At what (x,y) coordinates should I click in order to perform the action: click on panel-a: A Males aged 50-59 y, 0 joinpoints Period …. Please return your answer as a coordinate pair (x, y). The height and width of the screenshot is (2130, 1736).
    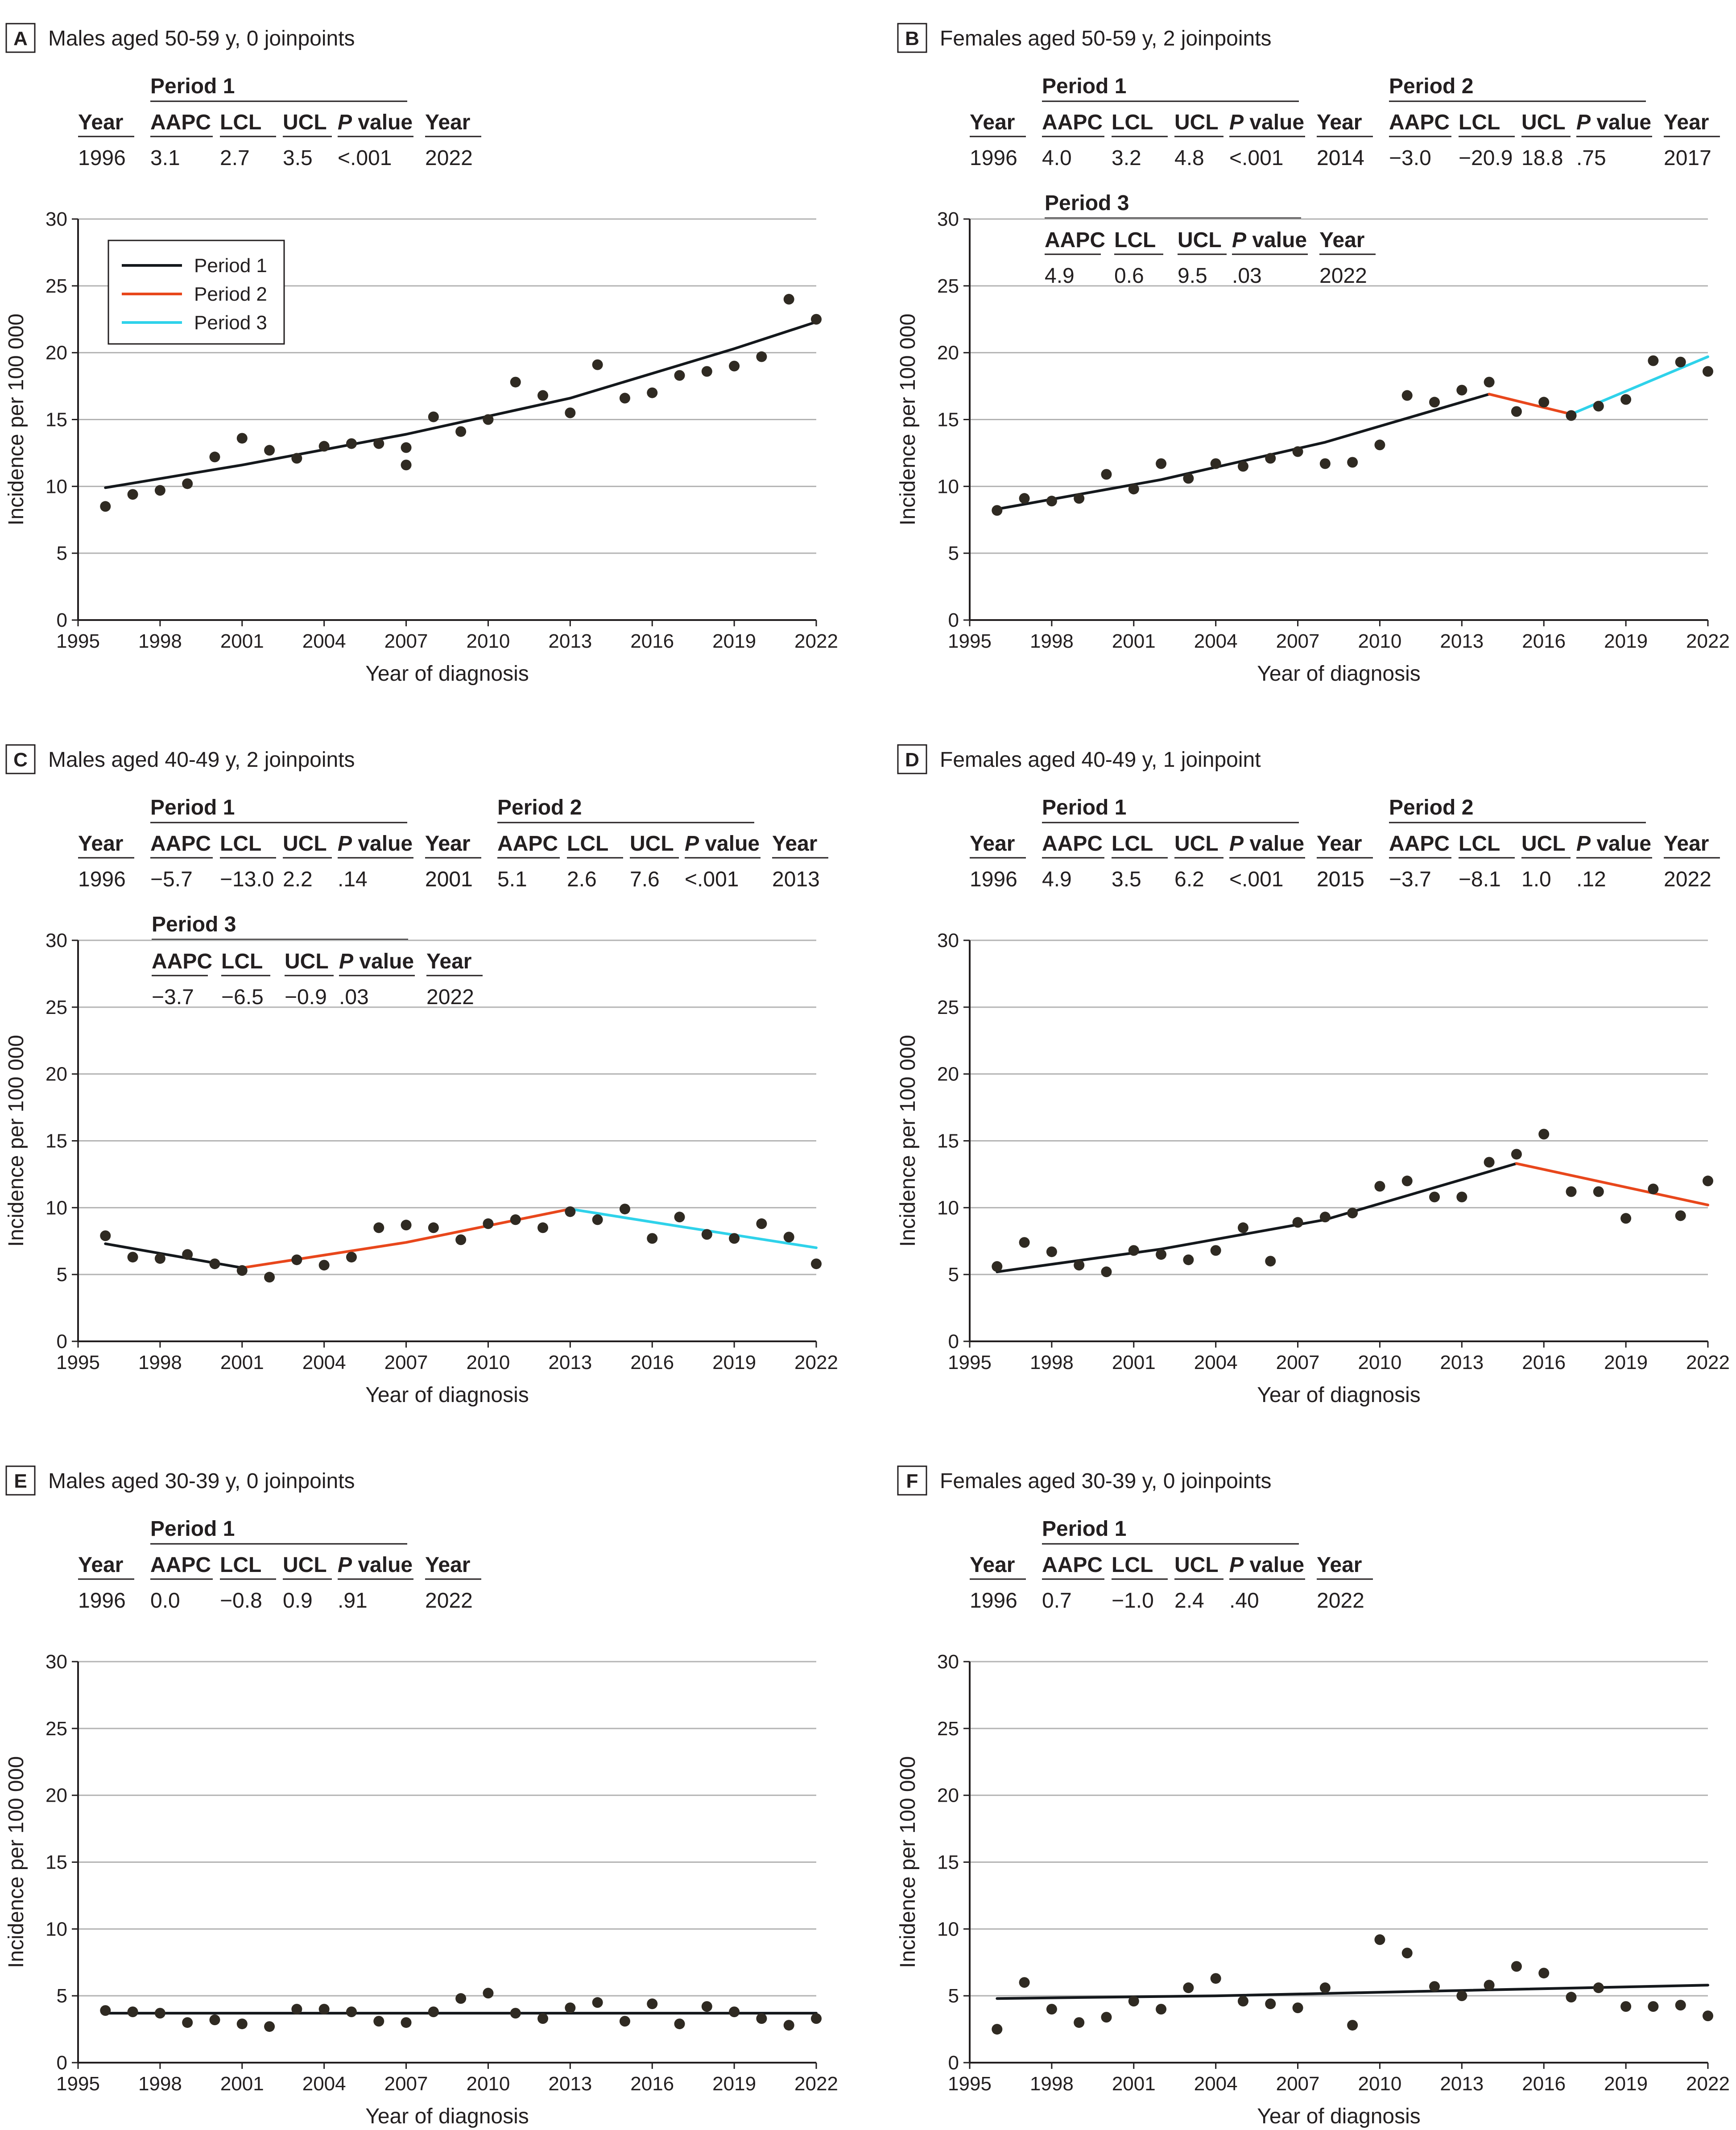
    Looking at the image, I should click on (421, 354).